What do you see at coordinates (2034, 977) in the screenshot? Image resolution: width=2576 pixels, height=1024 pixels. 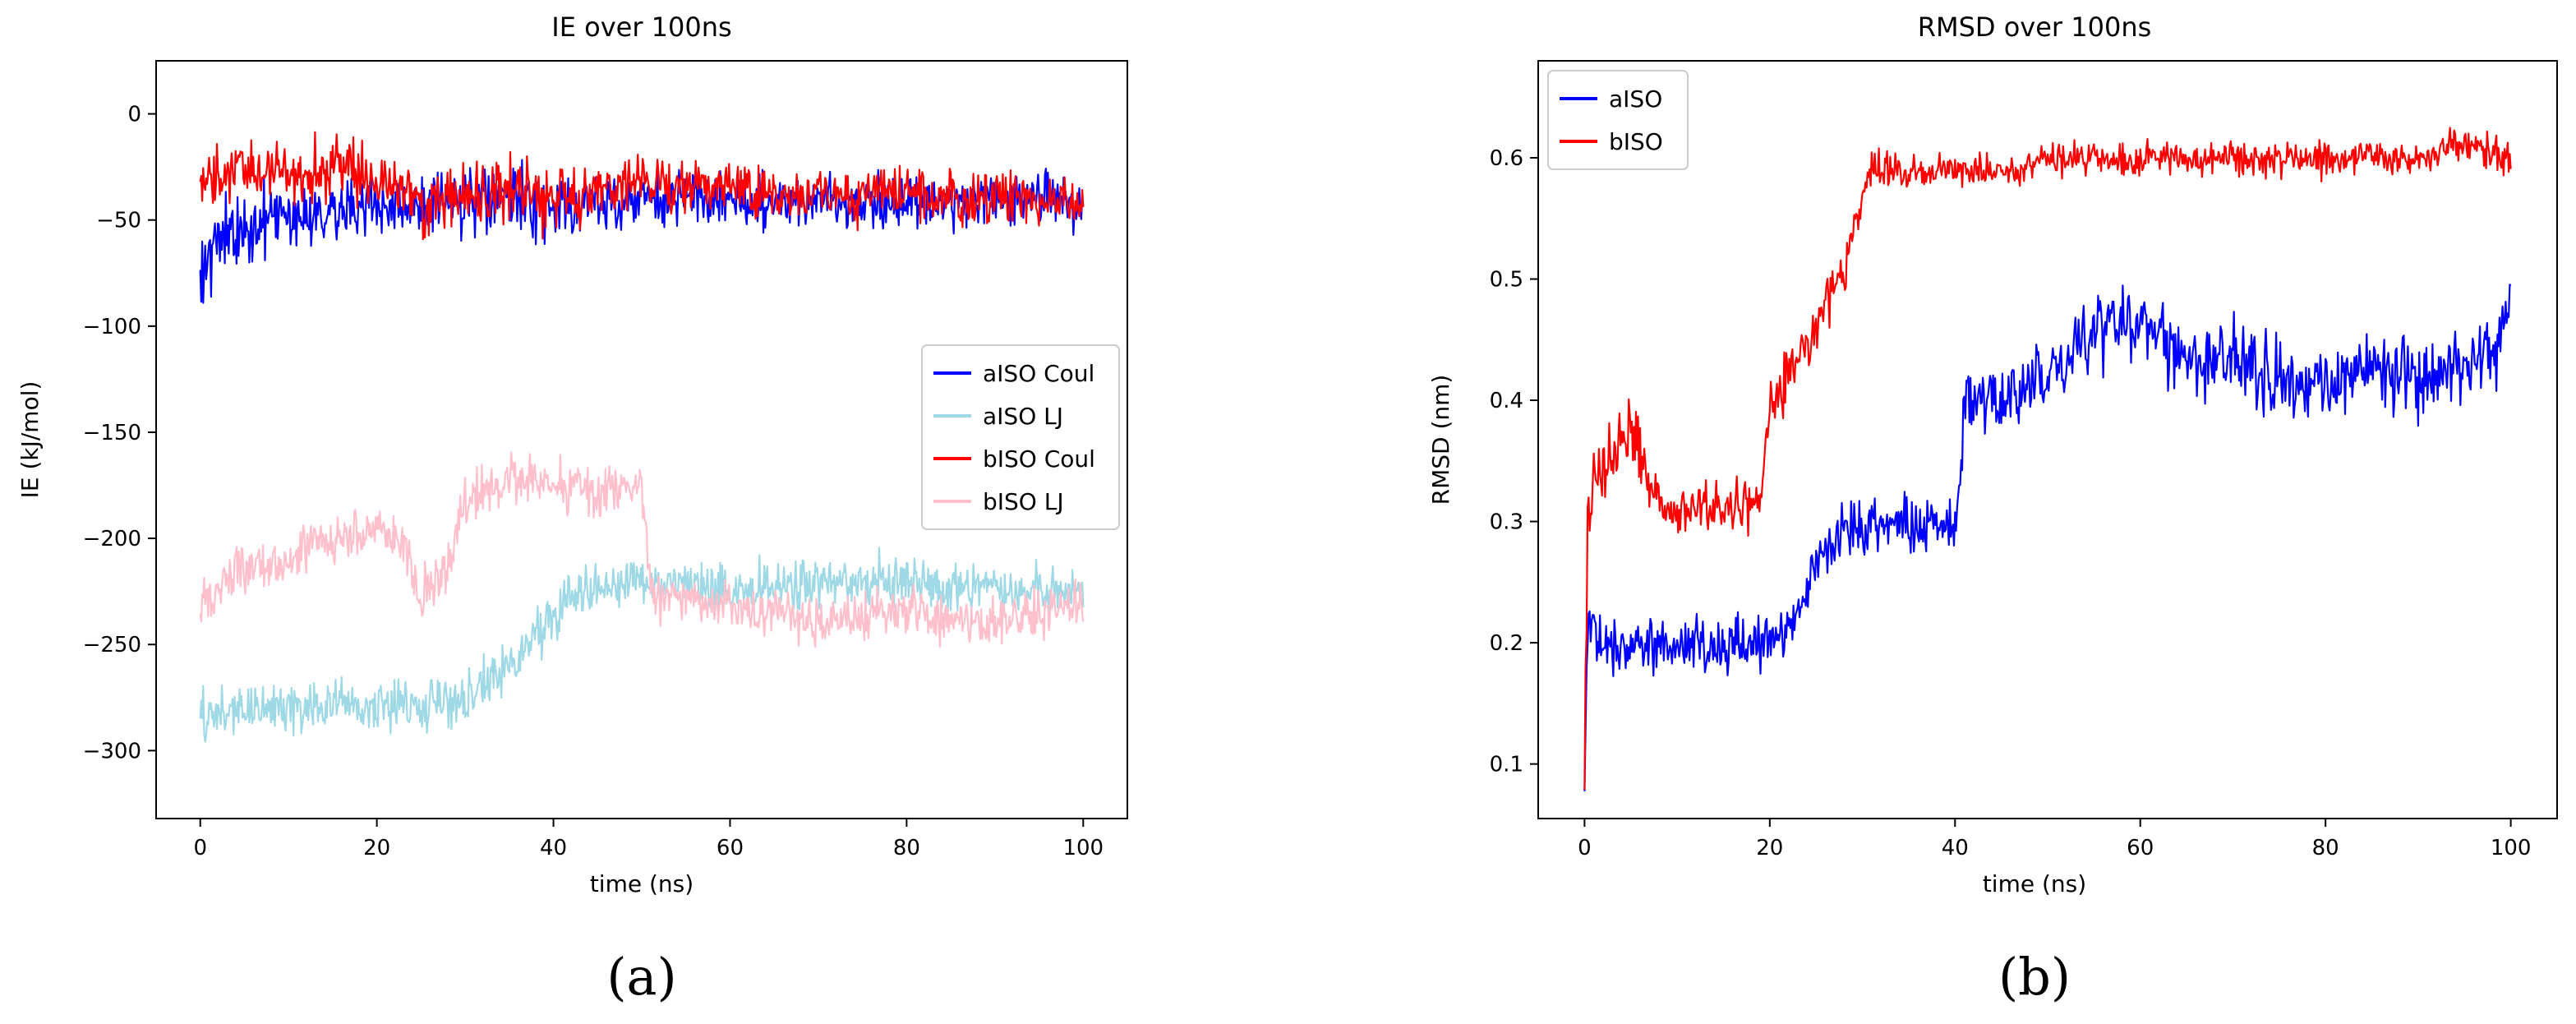 I see `panel-label-b: (b)` at bounding box center [2034, 977].